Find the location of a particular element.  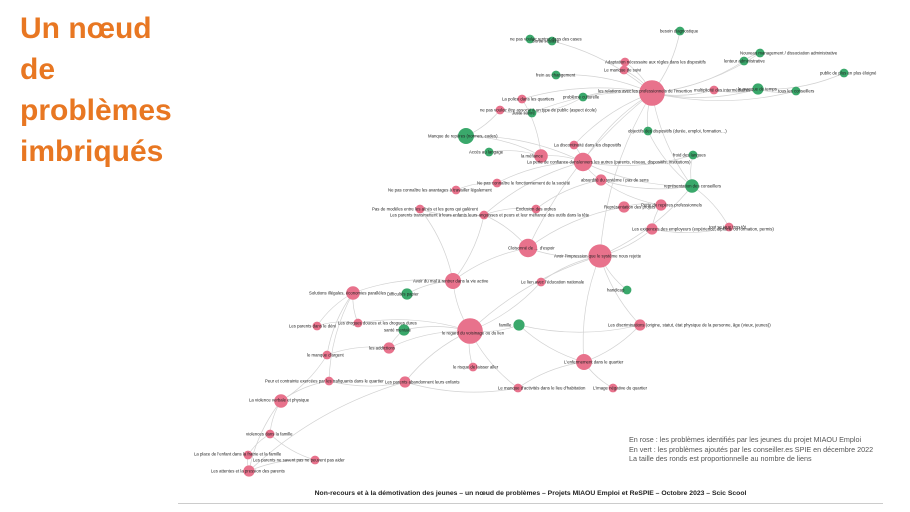

node-label: ne pas vouloir rentrer dans des cases is located at coordinates (546, 39).